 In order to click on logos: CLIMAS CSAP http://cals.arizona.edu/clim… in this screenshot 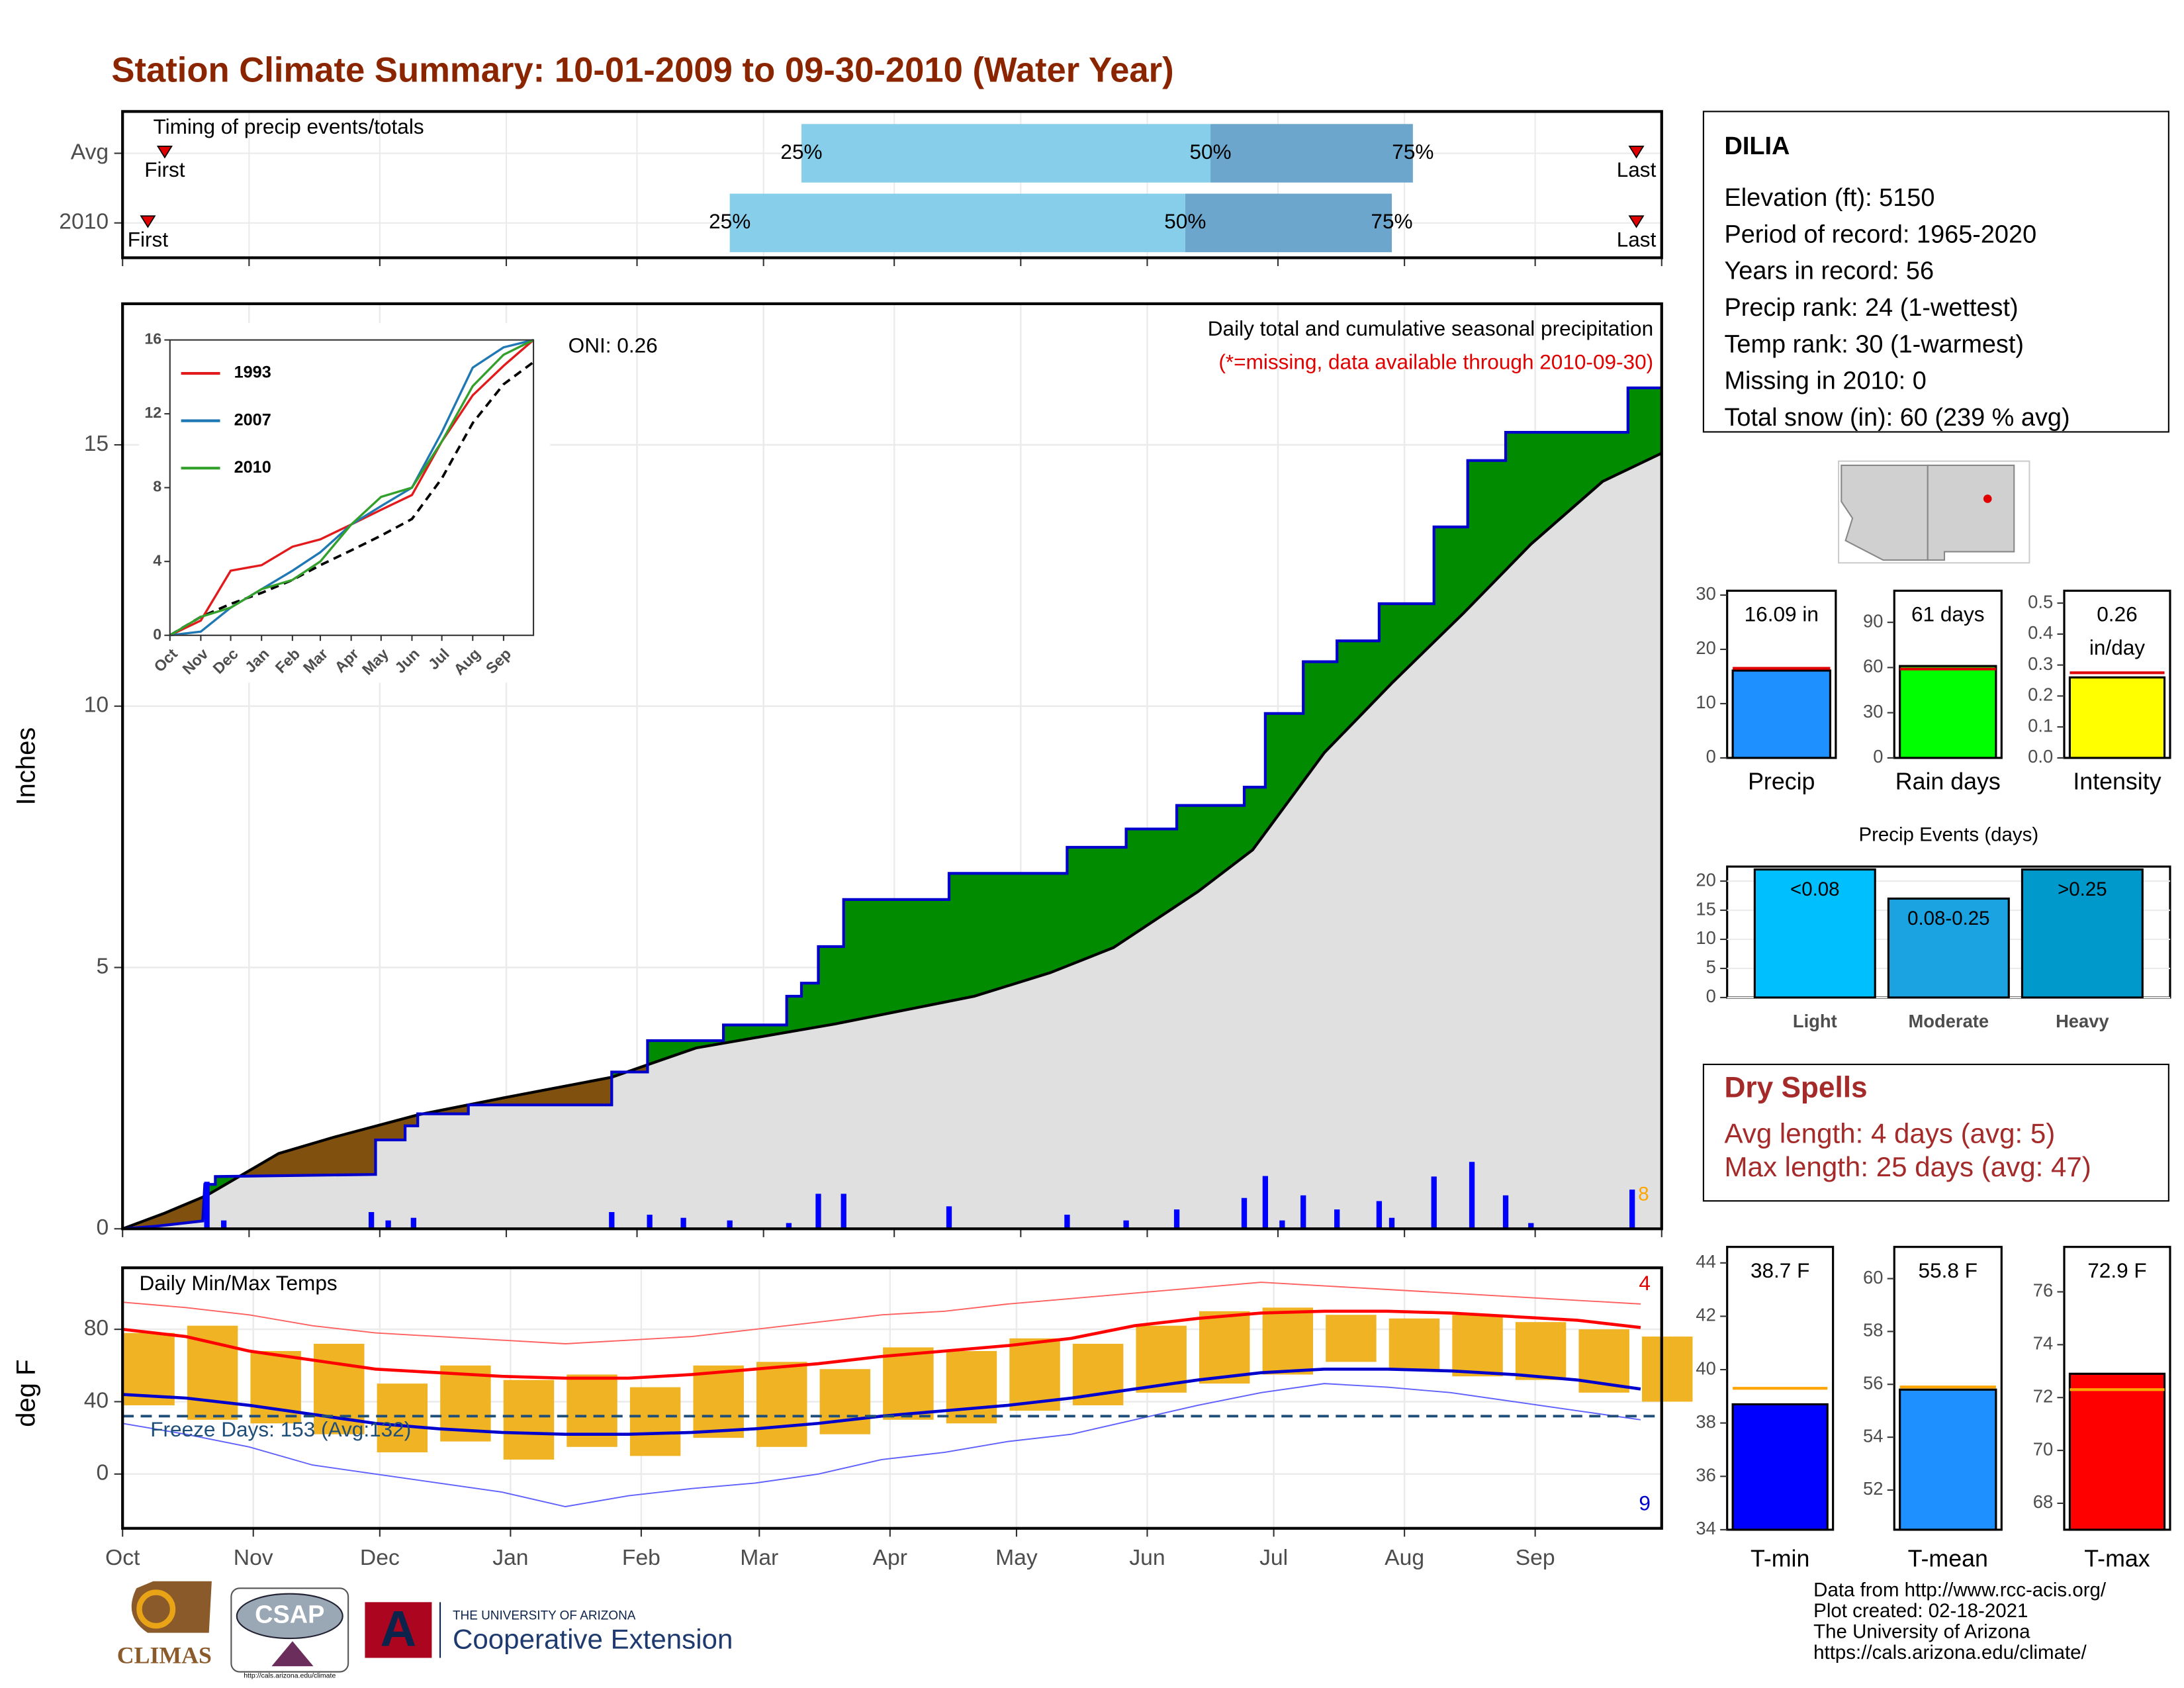, I will do `click(425, 1630)`.